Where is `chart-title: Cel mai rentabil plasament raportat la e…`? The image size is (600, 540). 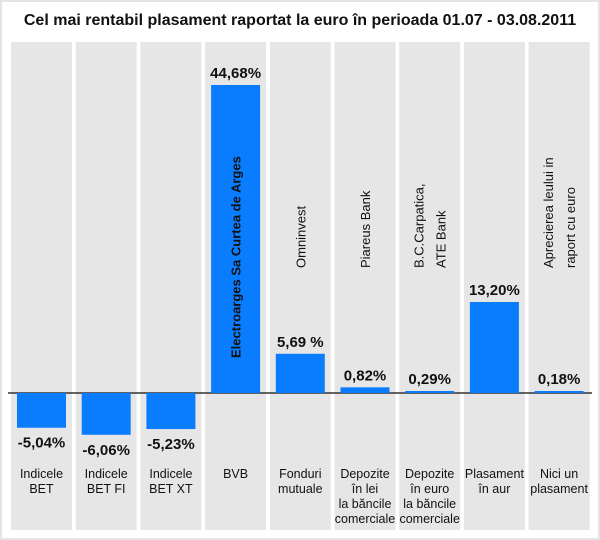
chart-title: Cel mai rentabil plasament raportat la e… is located at coordinates (300, 20).